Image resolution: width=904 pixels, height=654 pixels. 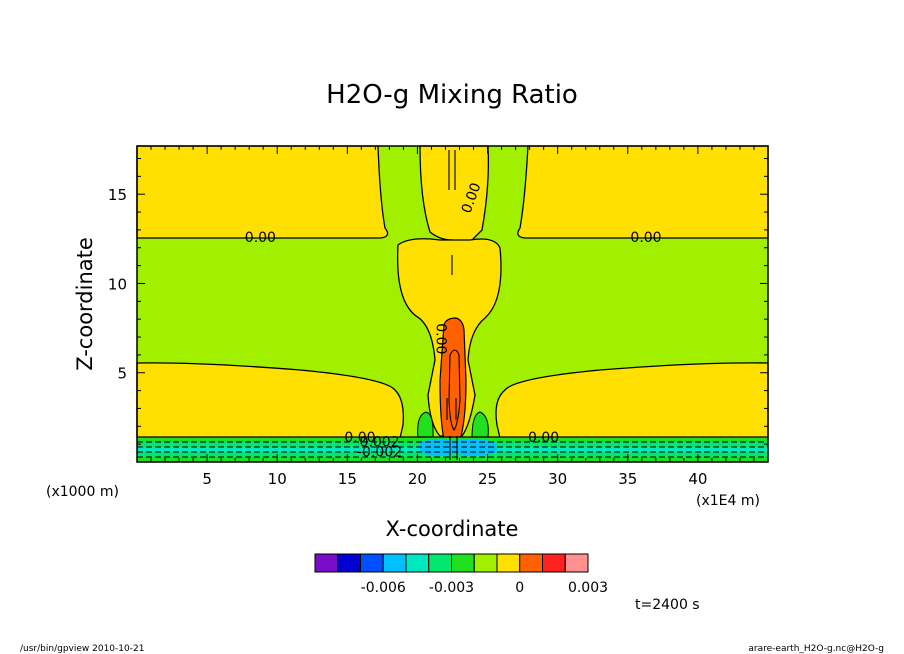 What do you see at coordinates (262, 192) in the screenshot?
I see `contour-region-upper-left` at bounding box center [262, 192].